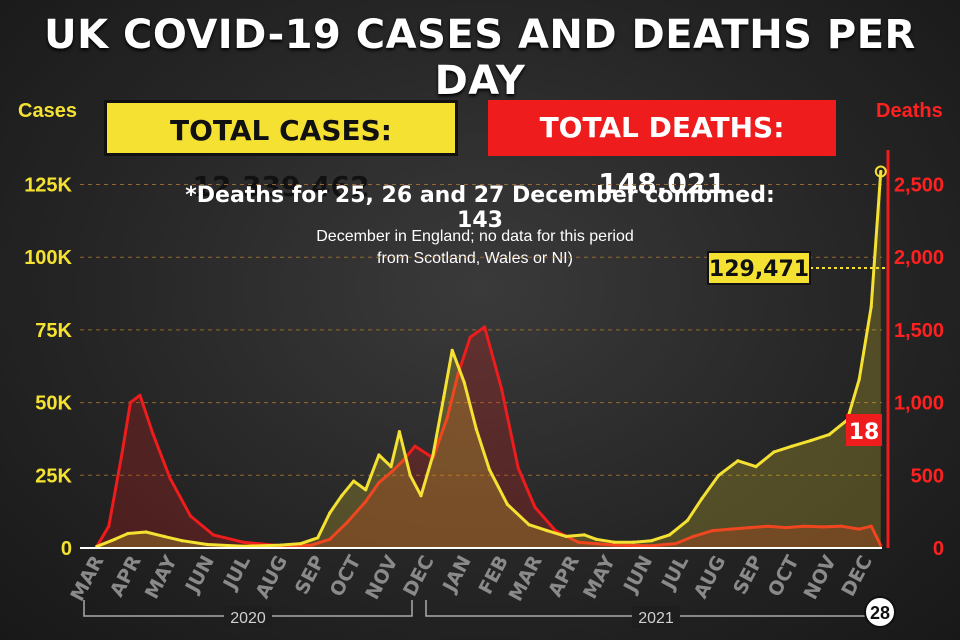 The height and width of the screenshot is (640, 960). Describe the element at coordinates (48, 258) in the screenshot. I see `cases-tick-label: 100K` at that location.